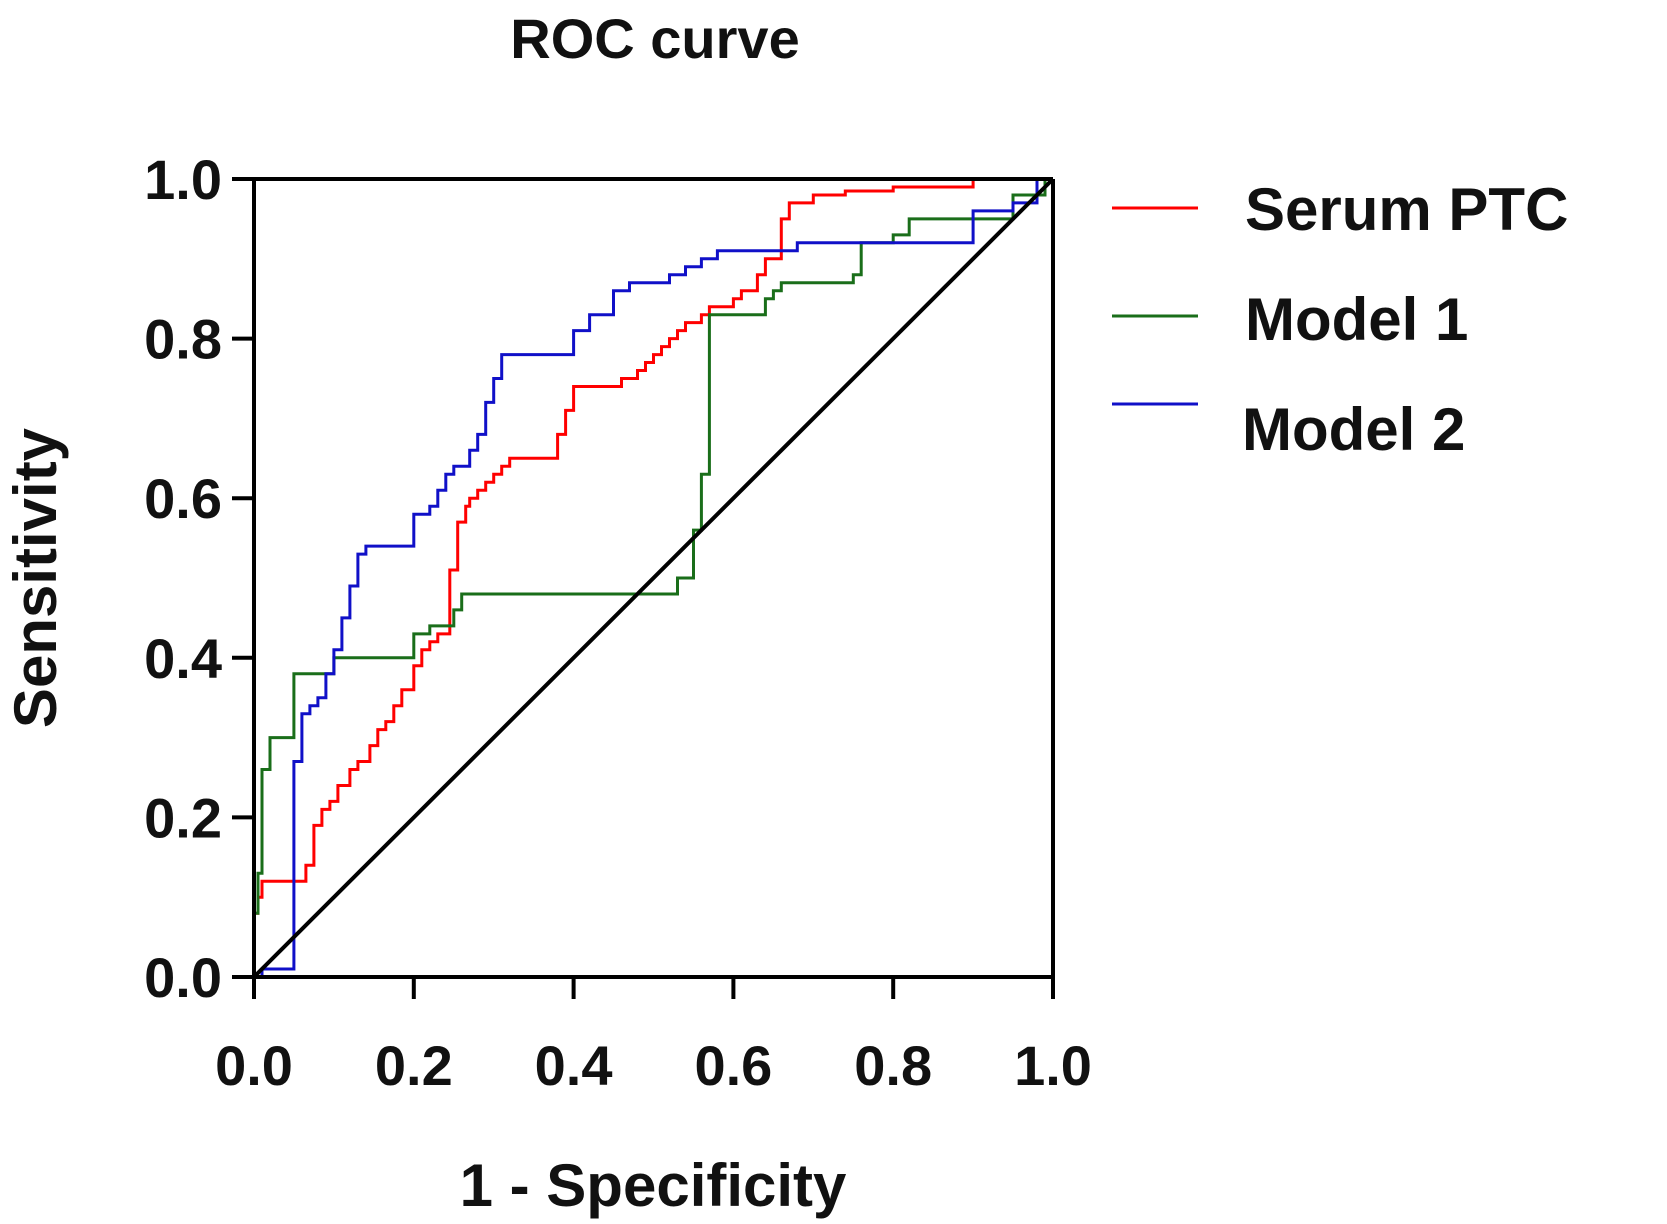 The width and height of the screenshot is (1667, 1224). Describe the element at coordinates (574, 1065) in the screenshot. I see `x-tick-label: 0.4` at that location.